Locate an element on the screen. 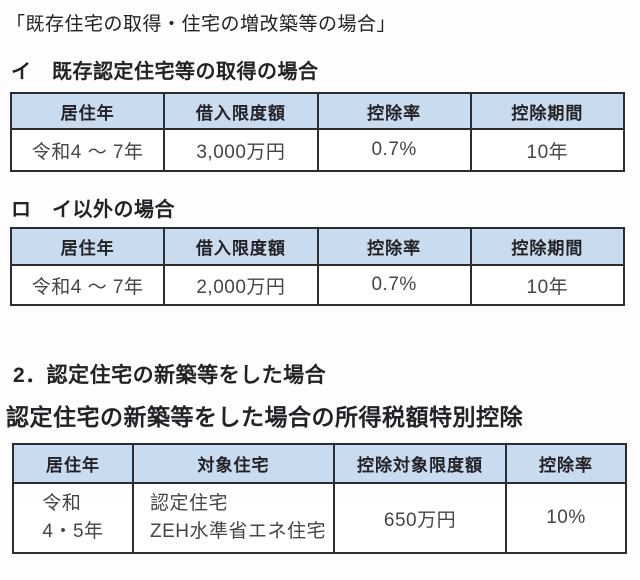 Image resolution: width=640 pixels, height=580 pixels. cell-target-housing: 認定住宅 ZEH水準省エネ住宅 is located at coordinates (233, 518).